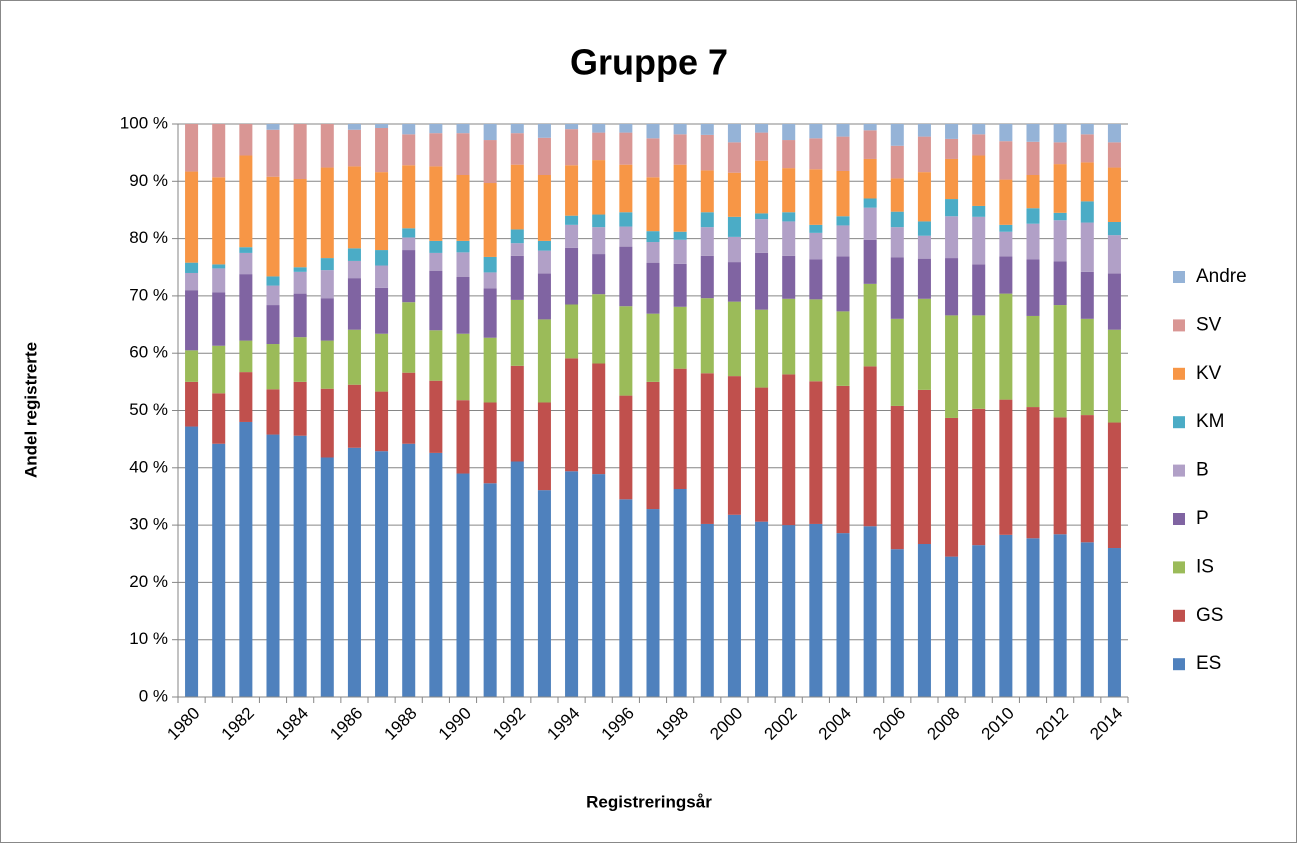 This screenshot has height=844, width=1298. I want to click on y-tick-label: 30 %, so click(148, 524).